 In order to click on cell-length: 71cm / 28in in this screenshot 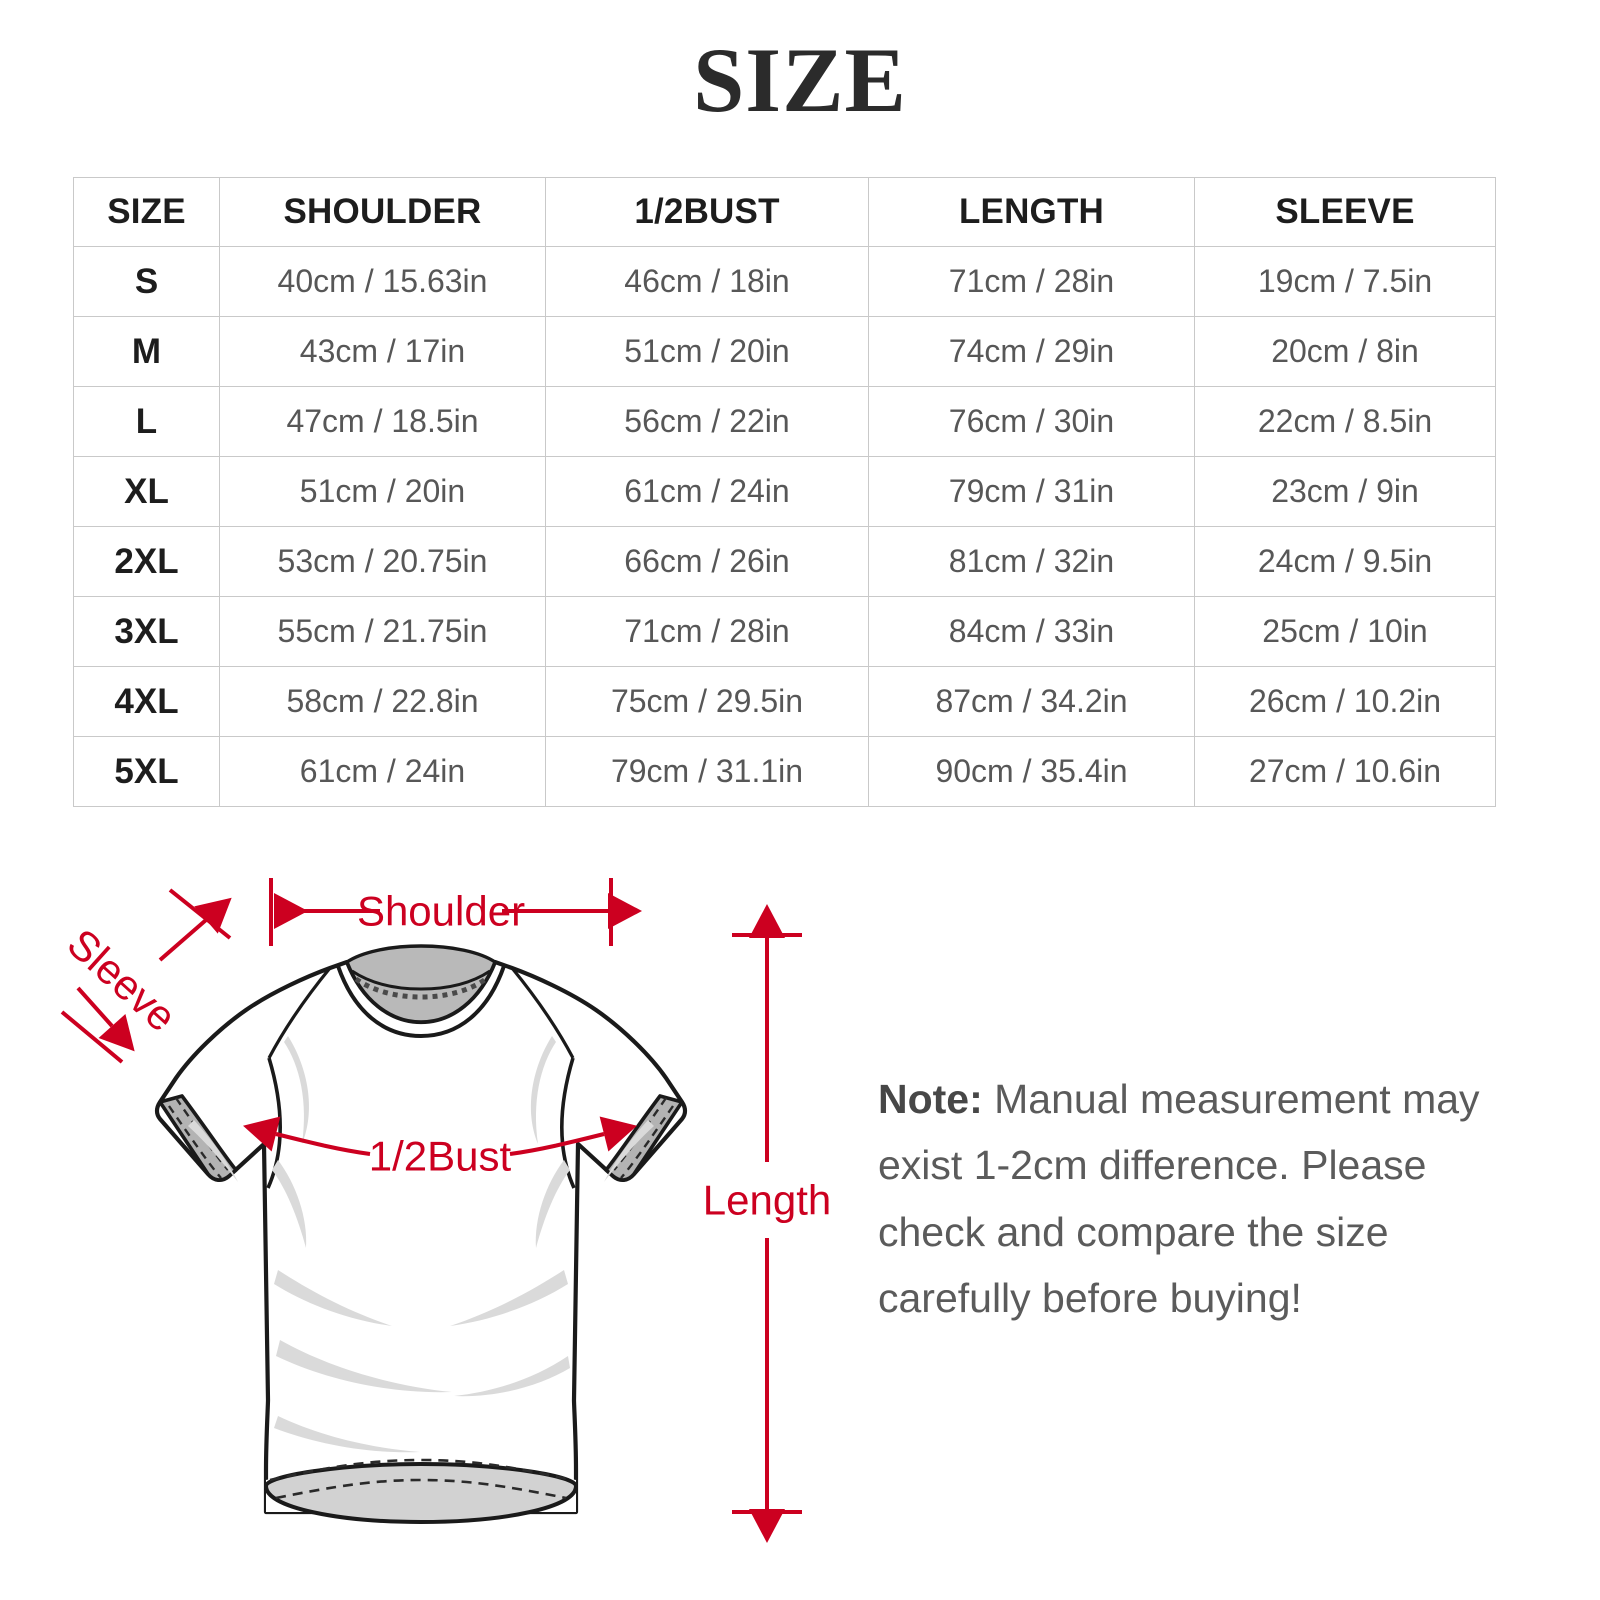, I will do `click(1031, 281)`.